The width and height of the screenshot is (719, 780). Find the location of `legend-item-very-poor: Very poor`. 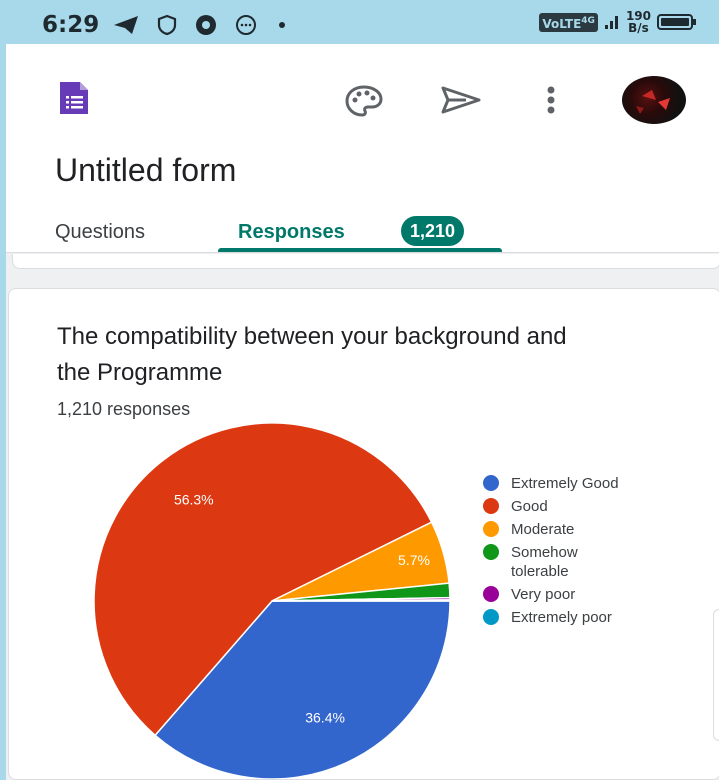

legend-item-very-poor: Very poor is located at coordinates (529, 594).